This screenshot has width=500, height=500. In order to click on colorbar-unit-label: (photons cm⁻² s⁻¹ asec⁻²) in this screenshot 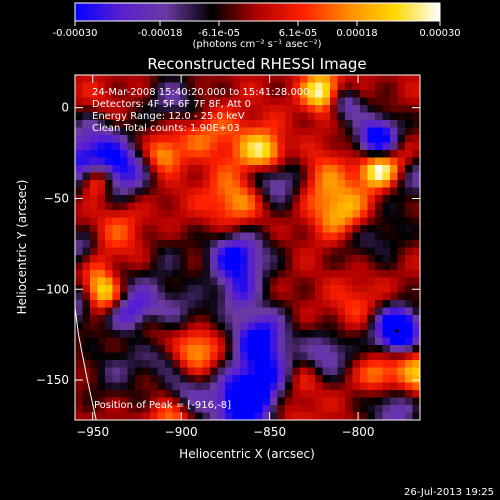, I will do `click(256, 44)`.